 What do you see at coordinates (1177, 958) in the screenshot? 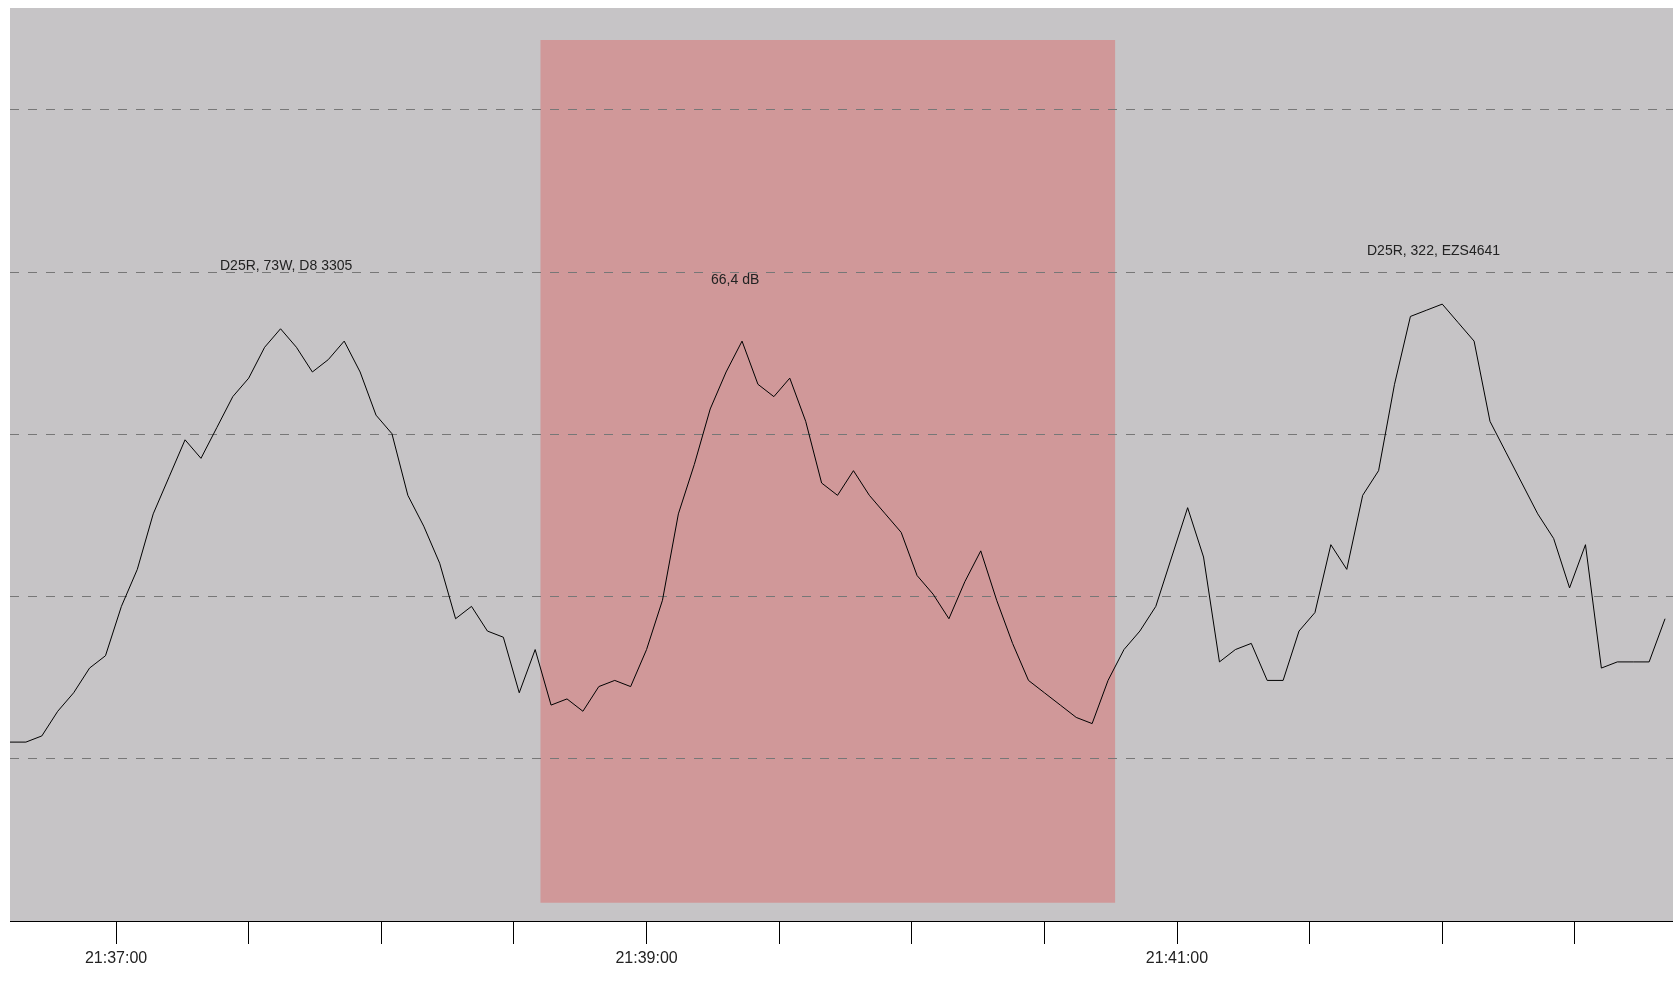
I see `x-tick-label: 21:41:00` at bounding box center [1177, 958].